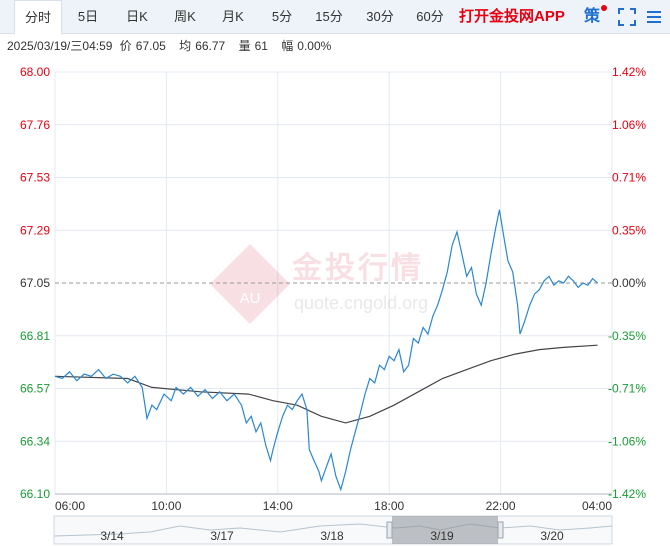 The width and height of the screenshot is (670, 546). What do you see at coordinates (389, 530) in the screenshot?
I see `navigator-left-handle` at bounding box center [389, 530].